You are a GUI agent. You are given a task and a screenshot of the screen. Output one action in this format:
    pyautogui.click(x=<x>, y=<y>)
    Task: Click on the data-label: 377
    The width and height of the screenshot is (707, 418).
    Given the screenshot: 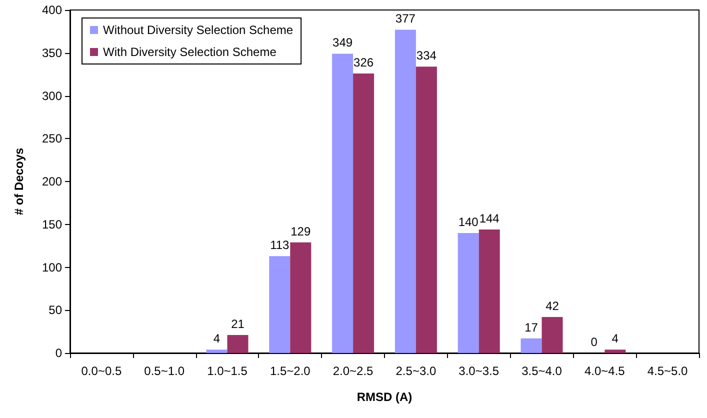 What is the action you would take?
    pyautogui.click(x=405, y=19)
    